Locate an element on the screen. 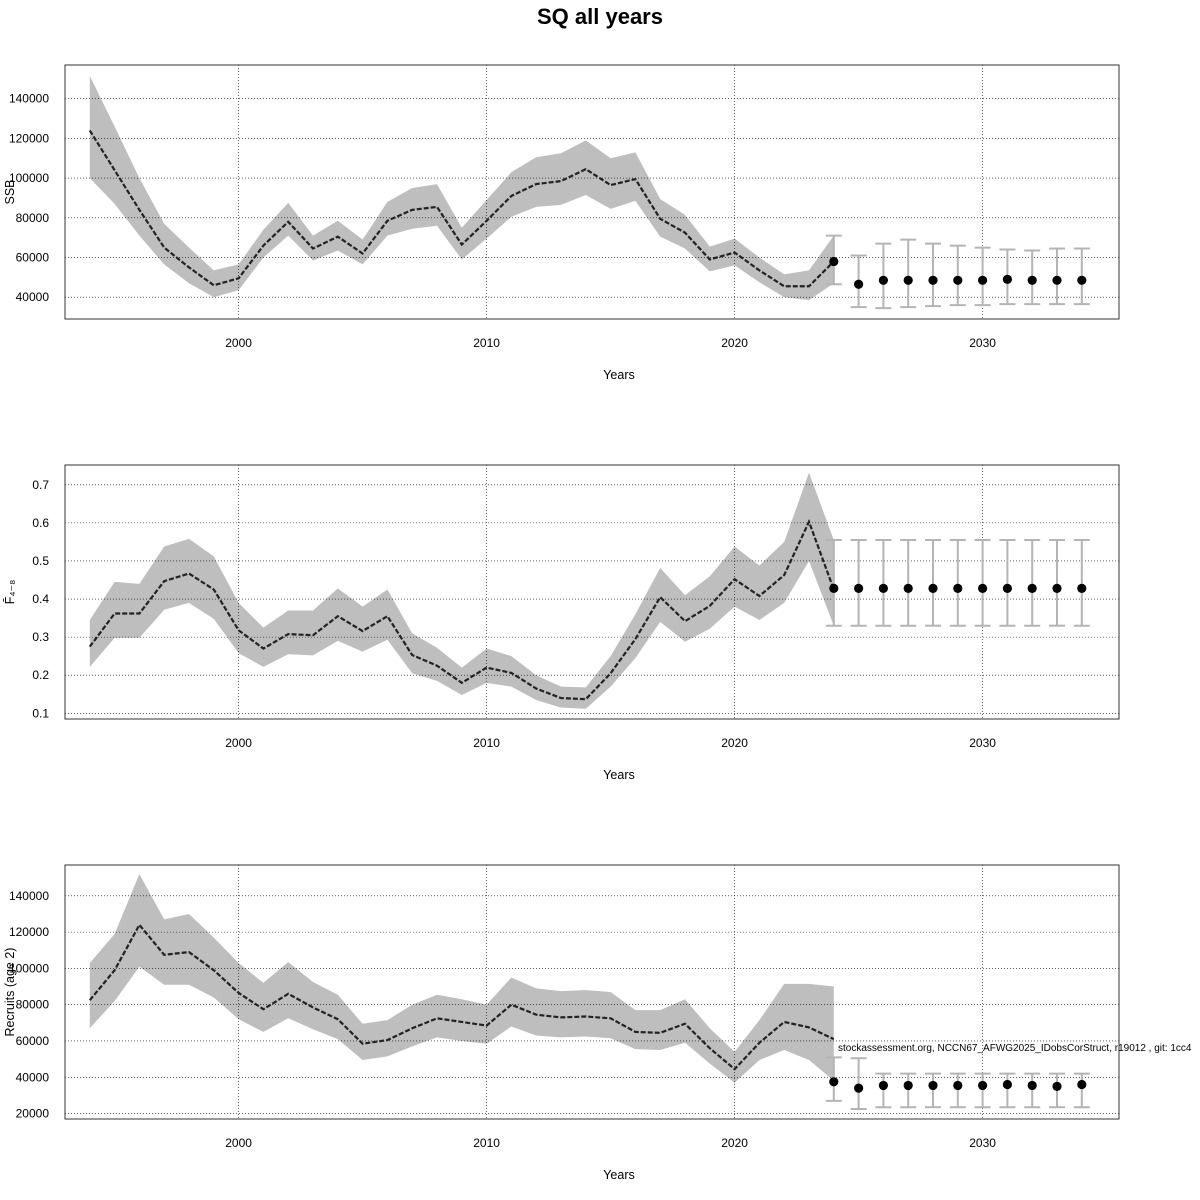  y-tick-label: 0.4 is located at coordinates (40, 599).